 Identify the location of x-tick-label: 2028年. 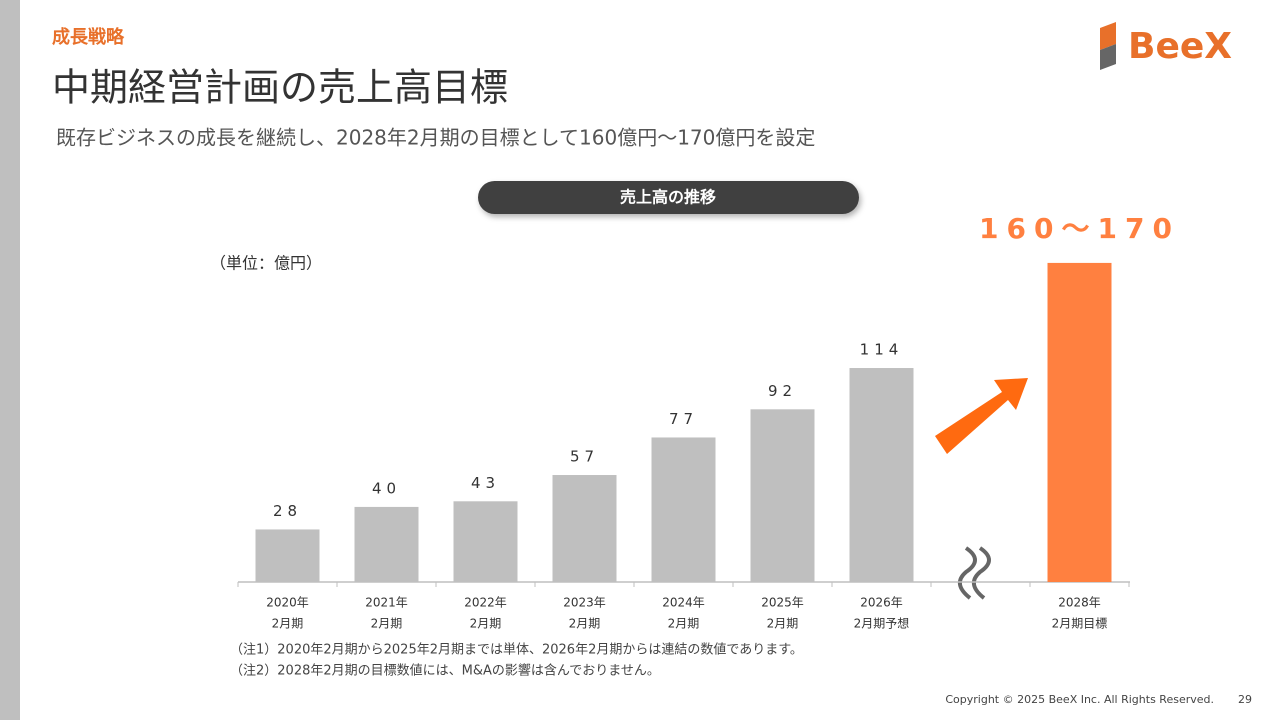
(1079, 603).